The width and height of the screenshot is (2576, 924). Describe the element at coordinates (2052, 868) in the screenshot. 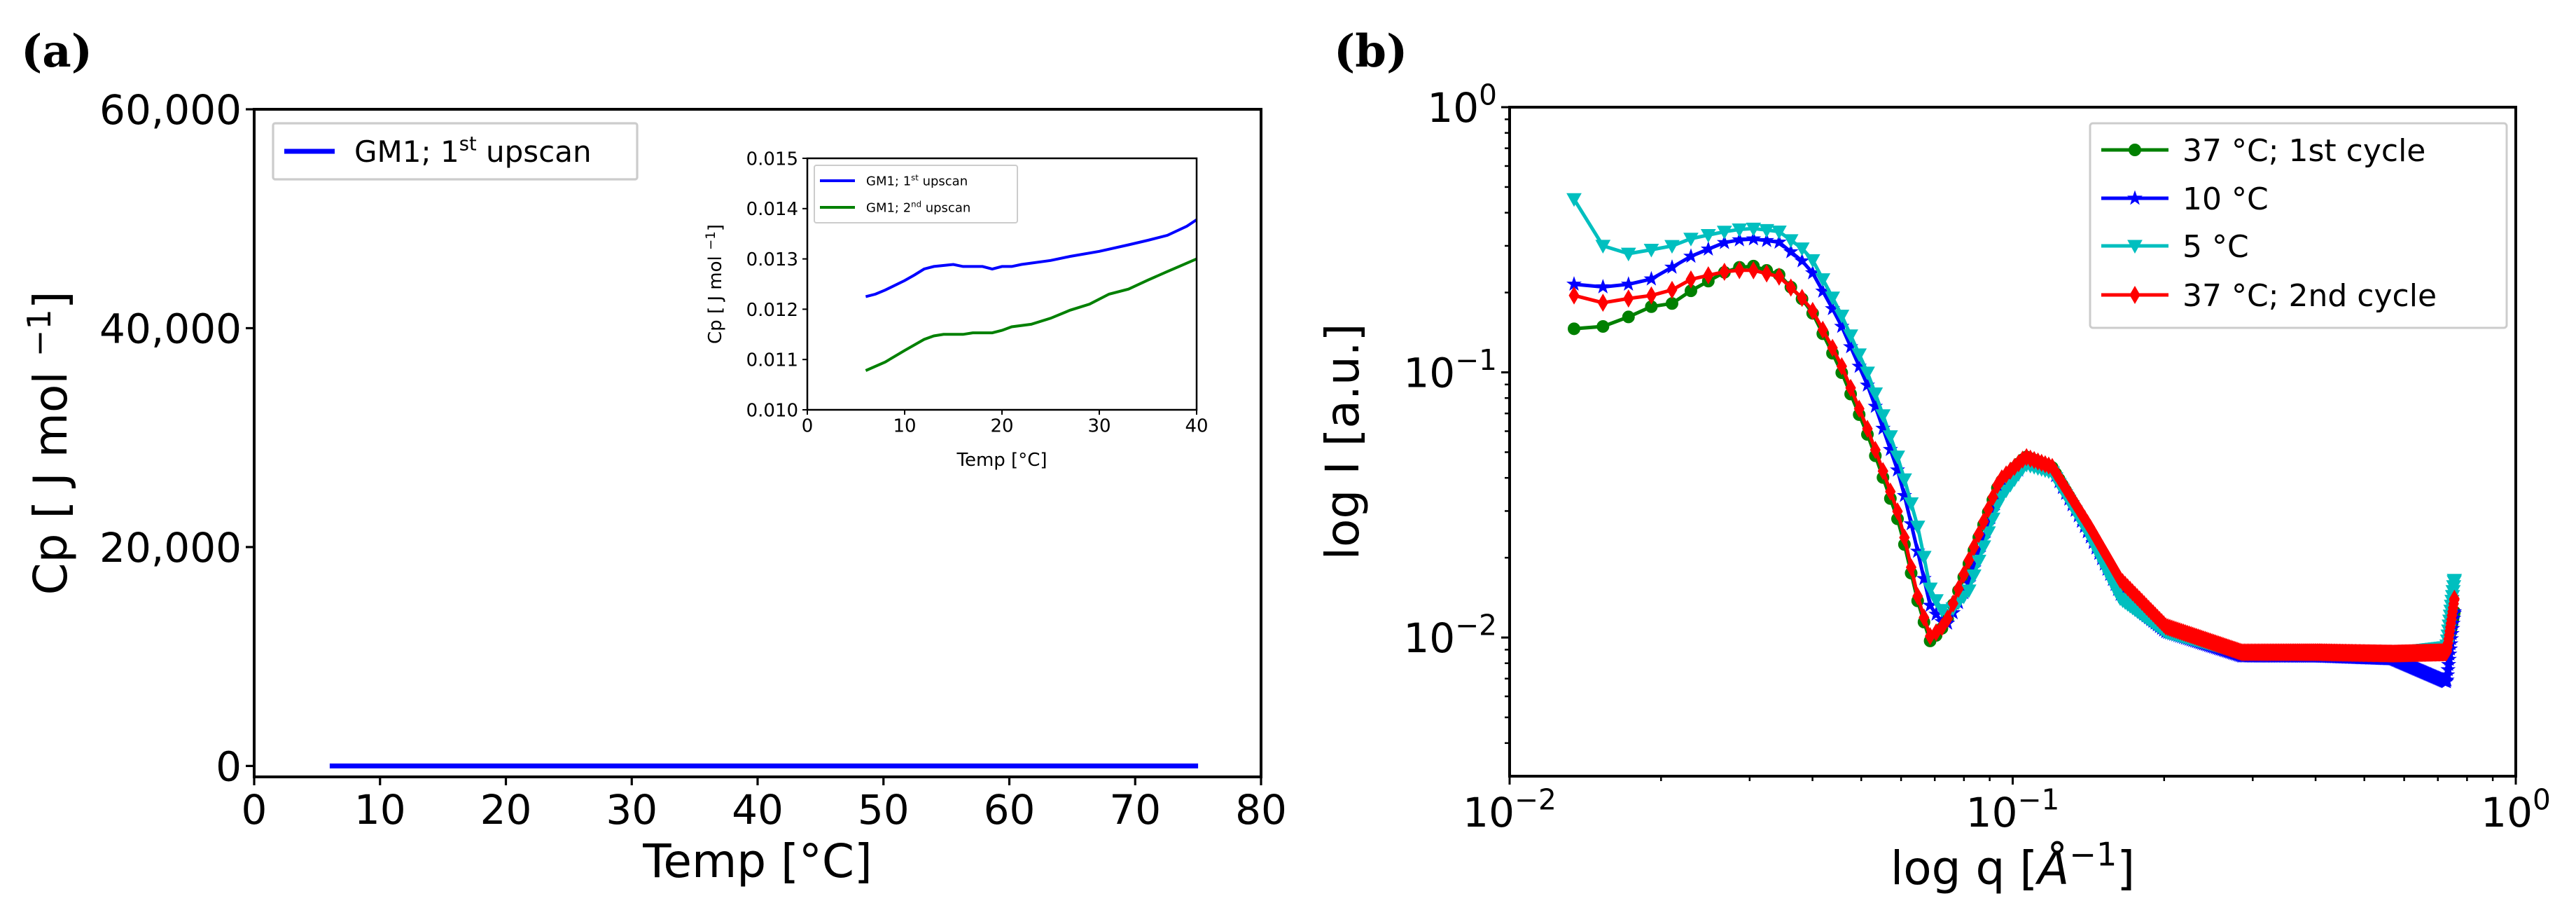

I see `x-axis-label-unit: Å` at that location.